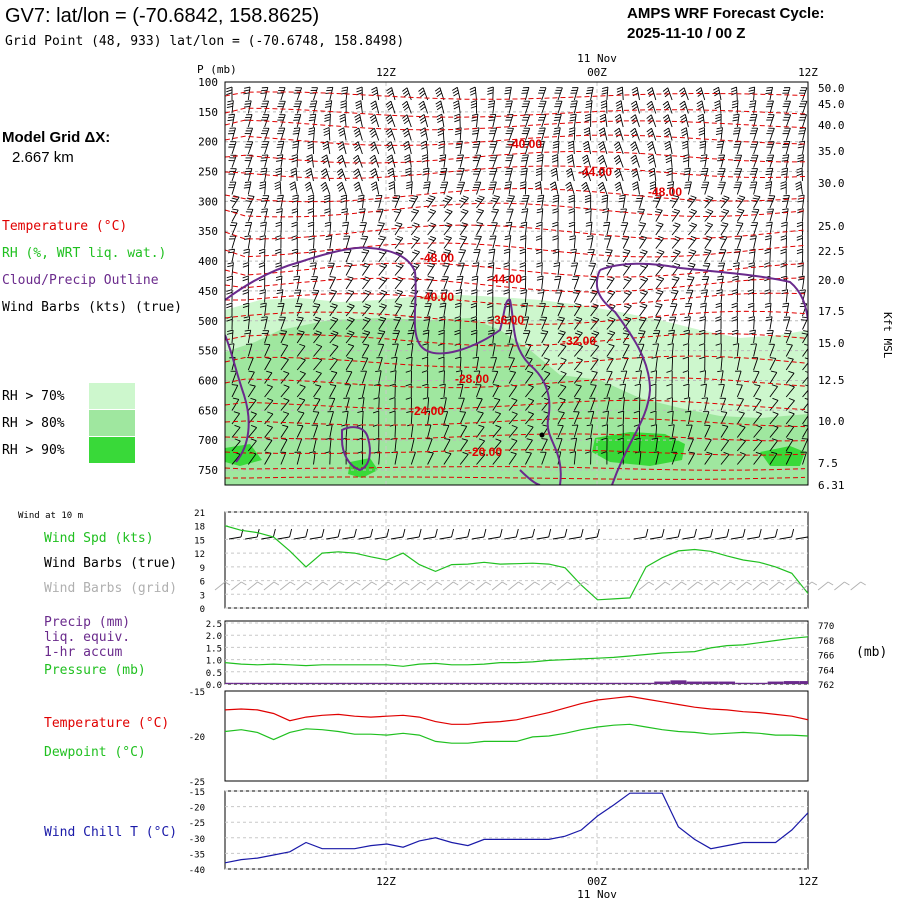 The height and width of the screenshot is (900, 900). What do you see at coordinates (491, 736) in the screenshot?
I see `temperature-panel-grid` at bounding box center [491, 736].